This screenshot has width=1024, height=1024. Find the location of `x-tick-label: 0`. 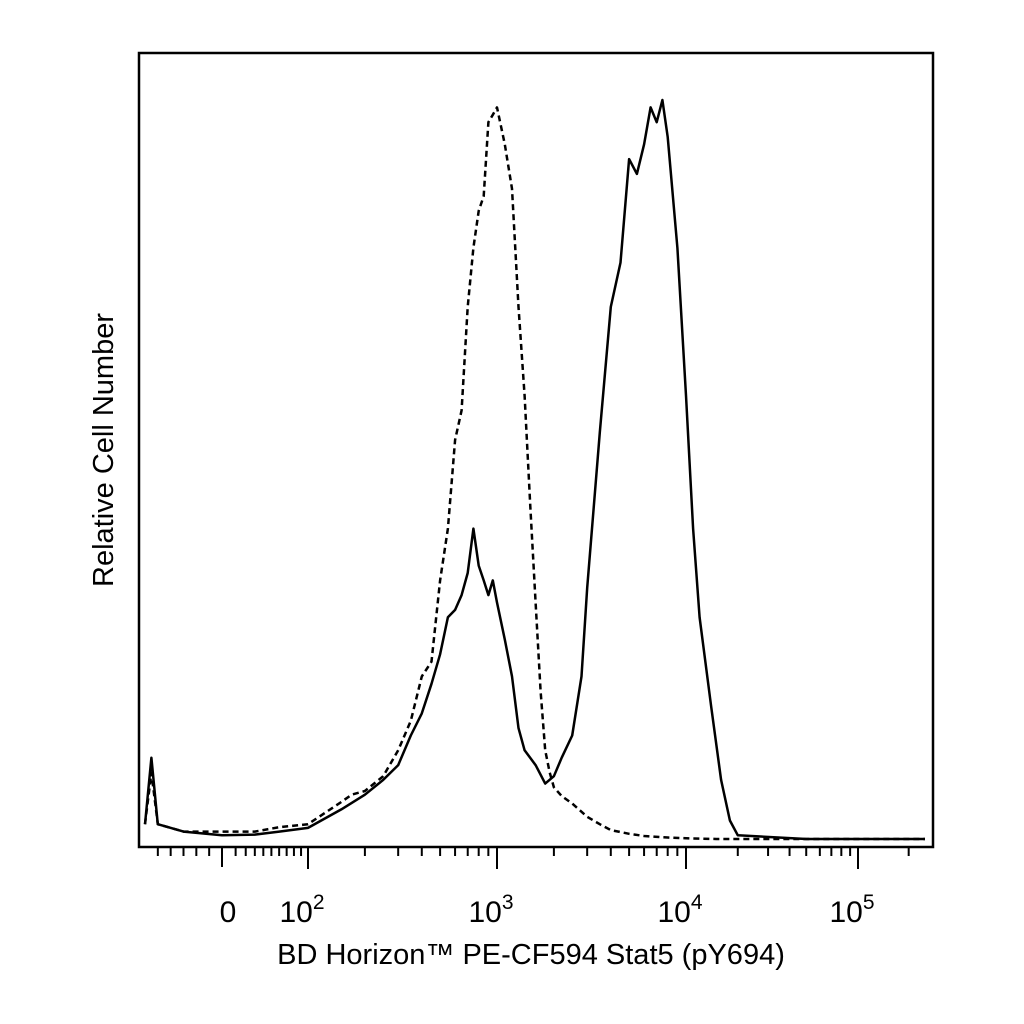

x-tick-label: 0 is located at coordinates (228, 912).